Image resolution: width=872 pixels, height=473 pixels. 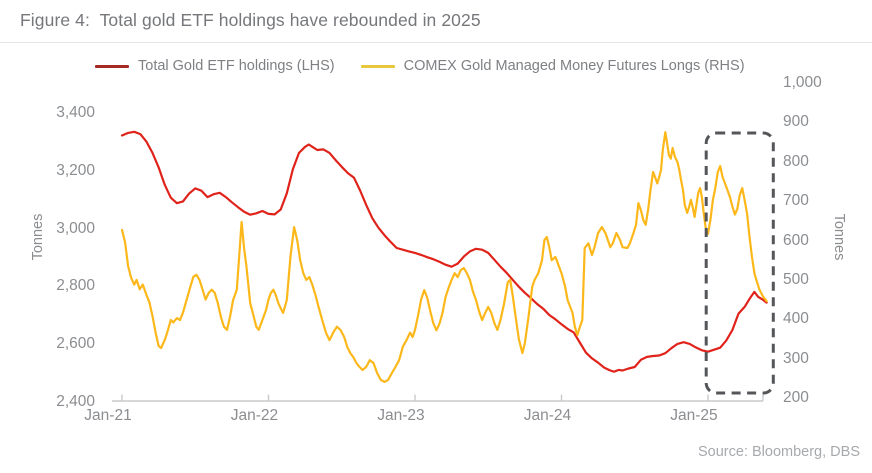 I want to click on left-axis-tick-label: 3,000, so click(x=75, y=228).